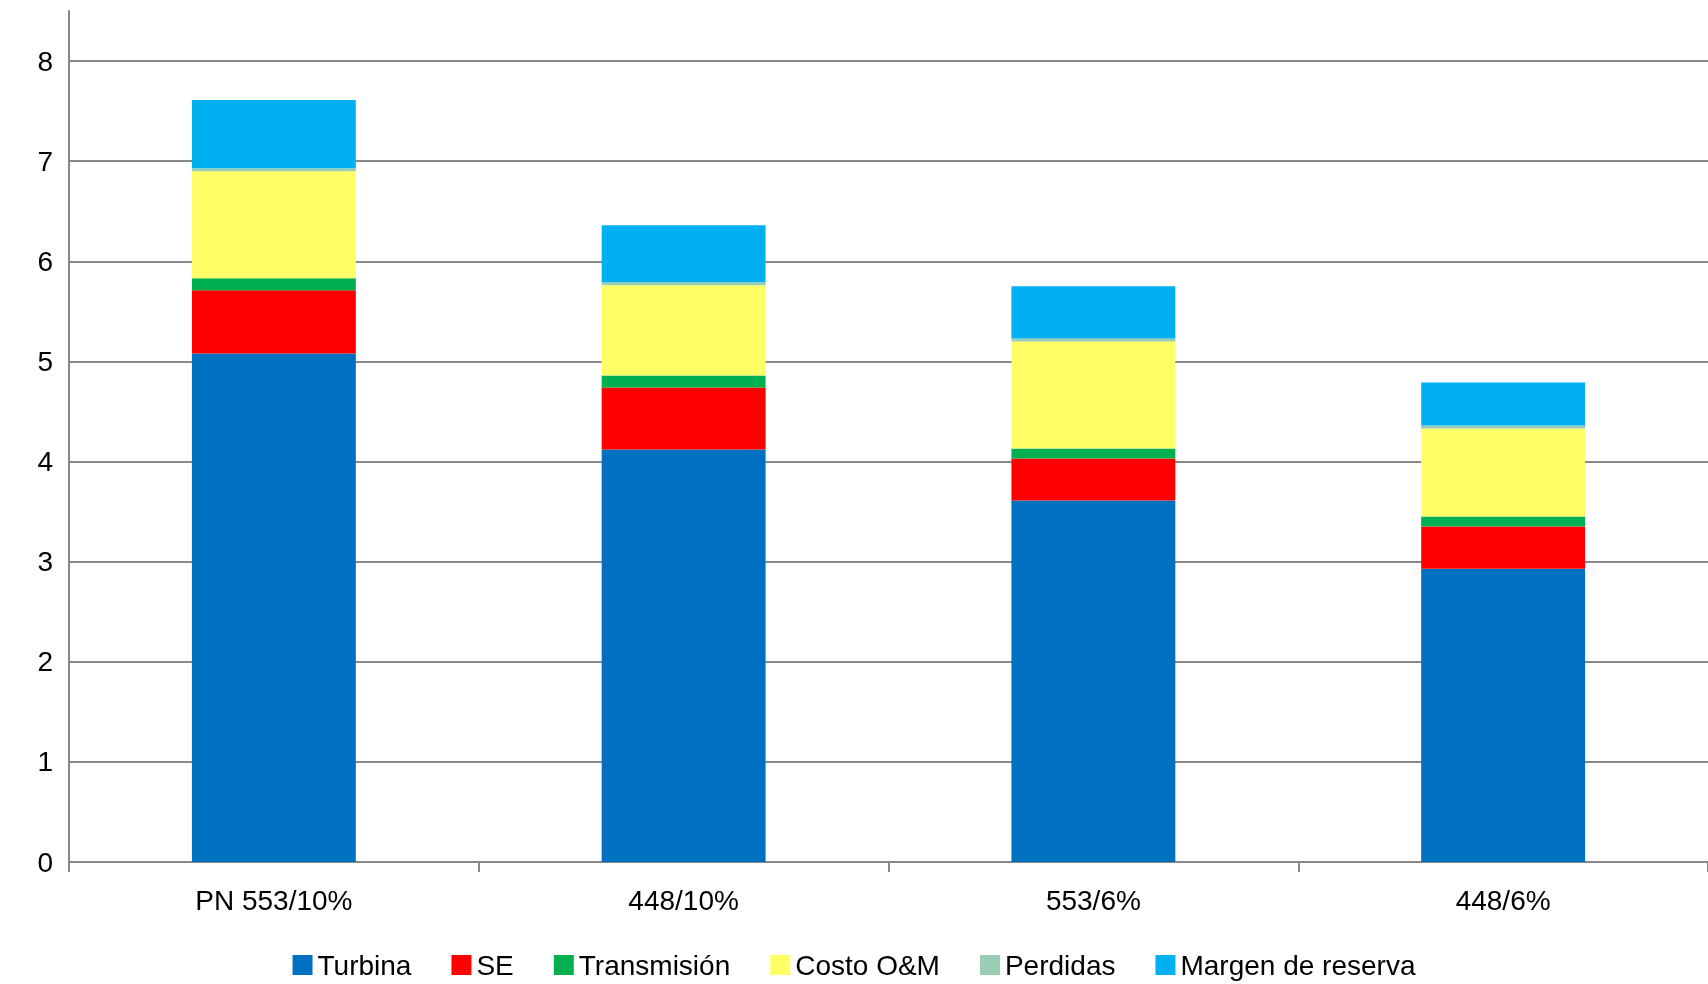 Image resolution: width=1708 pixels, height=984 pixels. What do you see at coordinates (364, 965) in the screenshot?
I see `legend-label: Turbina` at bounding box center [364, 965].